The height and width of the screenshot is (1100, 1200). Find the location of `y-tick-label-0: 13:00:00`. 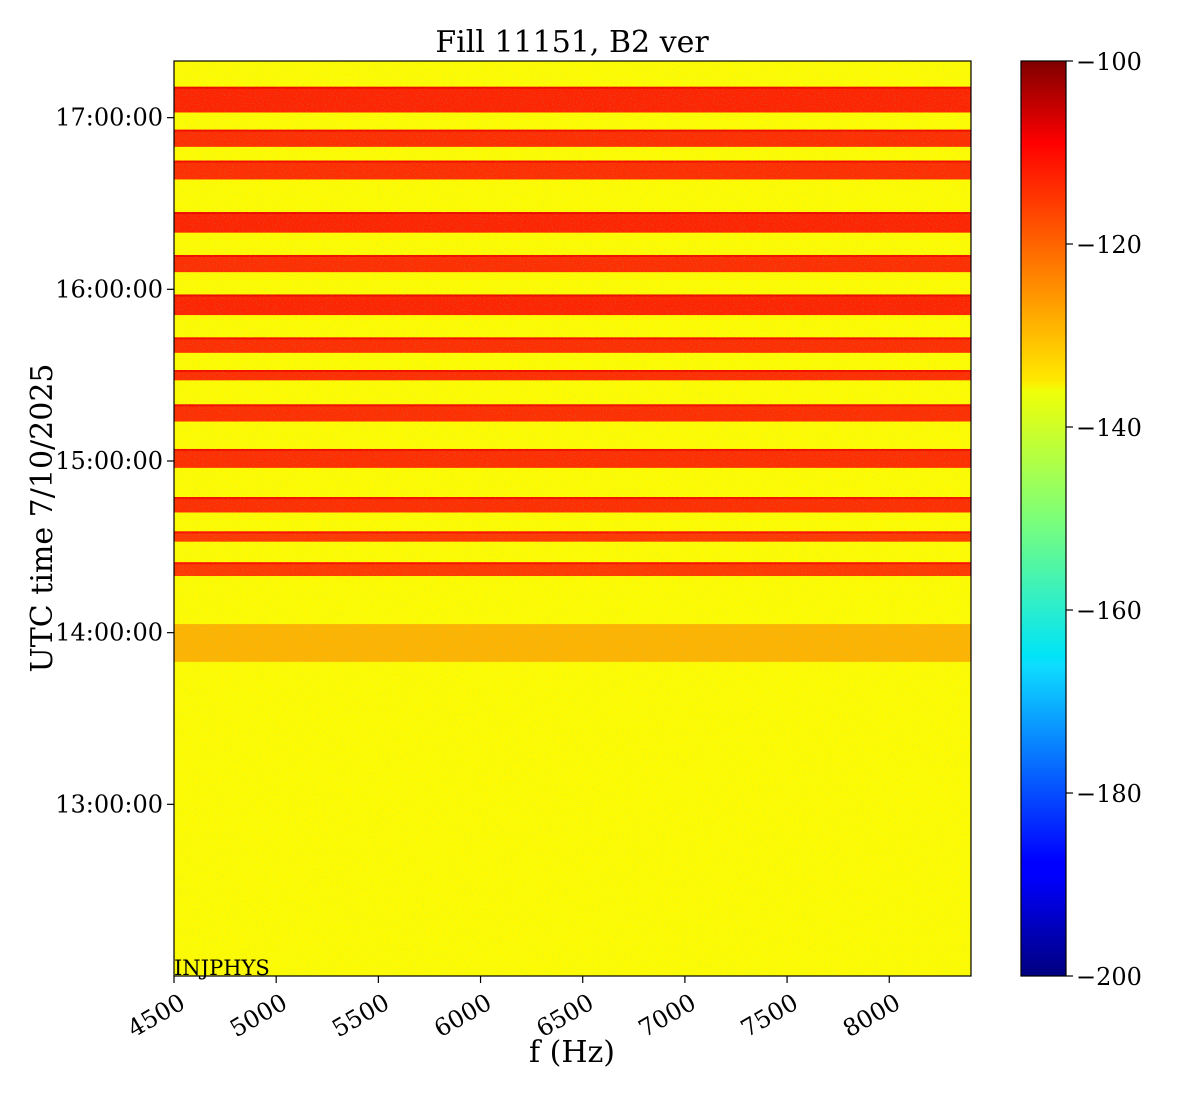

y-tick-label-0: 13:00:00 is located at coordinates (109, 804).